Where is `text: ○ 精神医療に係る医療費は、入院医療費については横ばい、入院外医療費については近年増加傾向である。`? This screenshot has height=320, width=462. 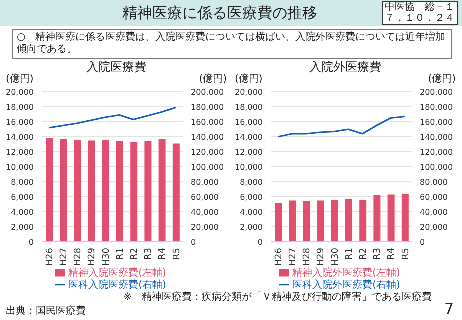 text: ○ 精神医療に係る医療費は、入院医療費については横ばい、入院外医療費については近年増加傾向である。 is located at coordinates (232, 44).